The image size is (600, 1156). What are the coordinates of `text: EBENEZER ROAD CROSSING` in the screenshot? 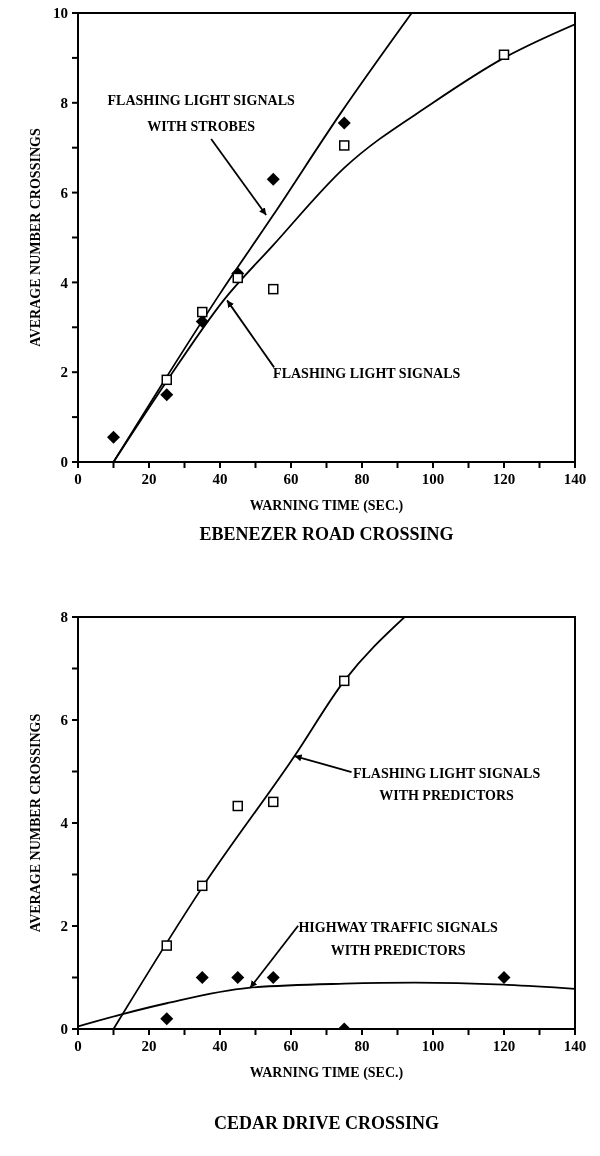 It's located at (326, 534).